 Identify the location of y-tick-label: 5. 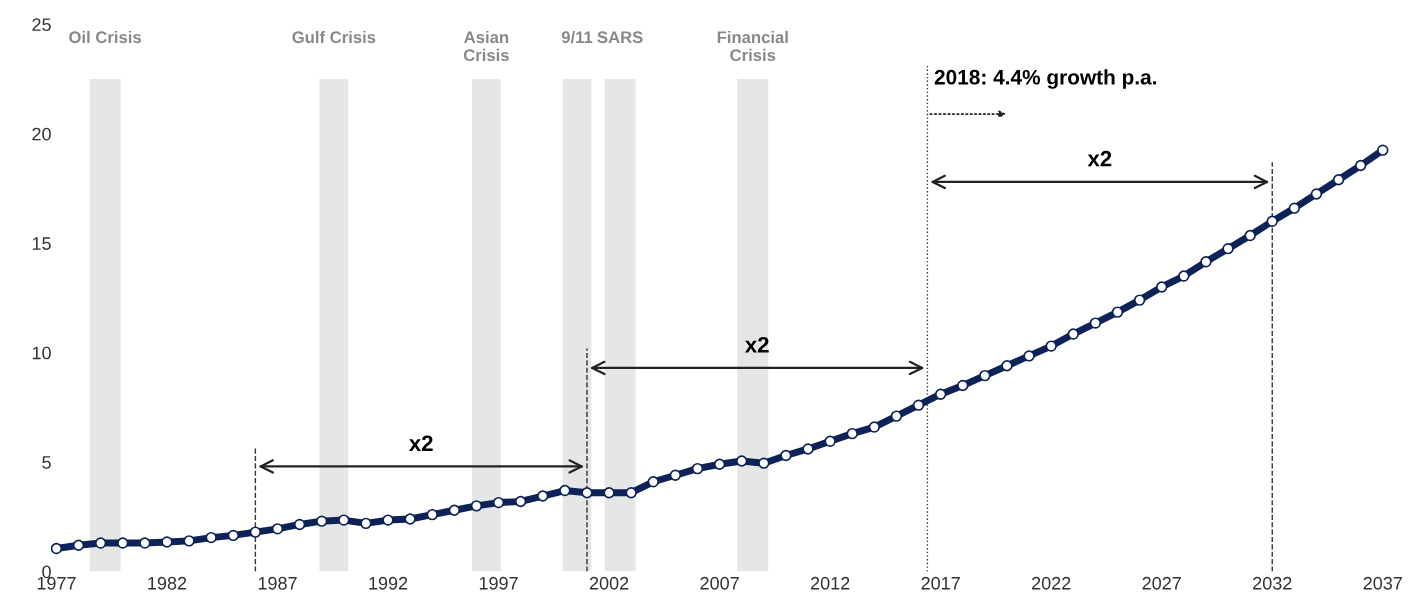
(46, 462).